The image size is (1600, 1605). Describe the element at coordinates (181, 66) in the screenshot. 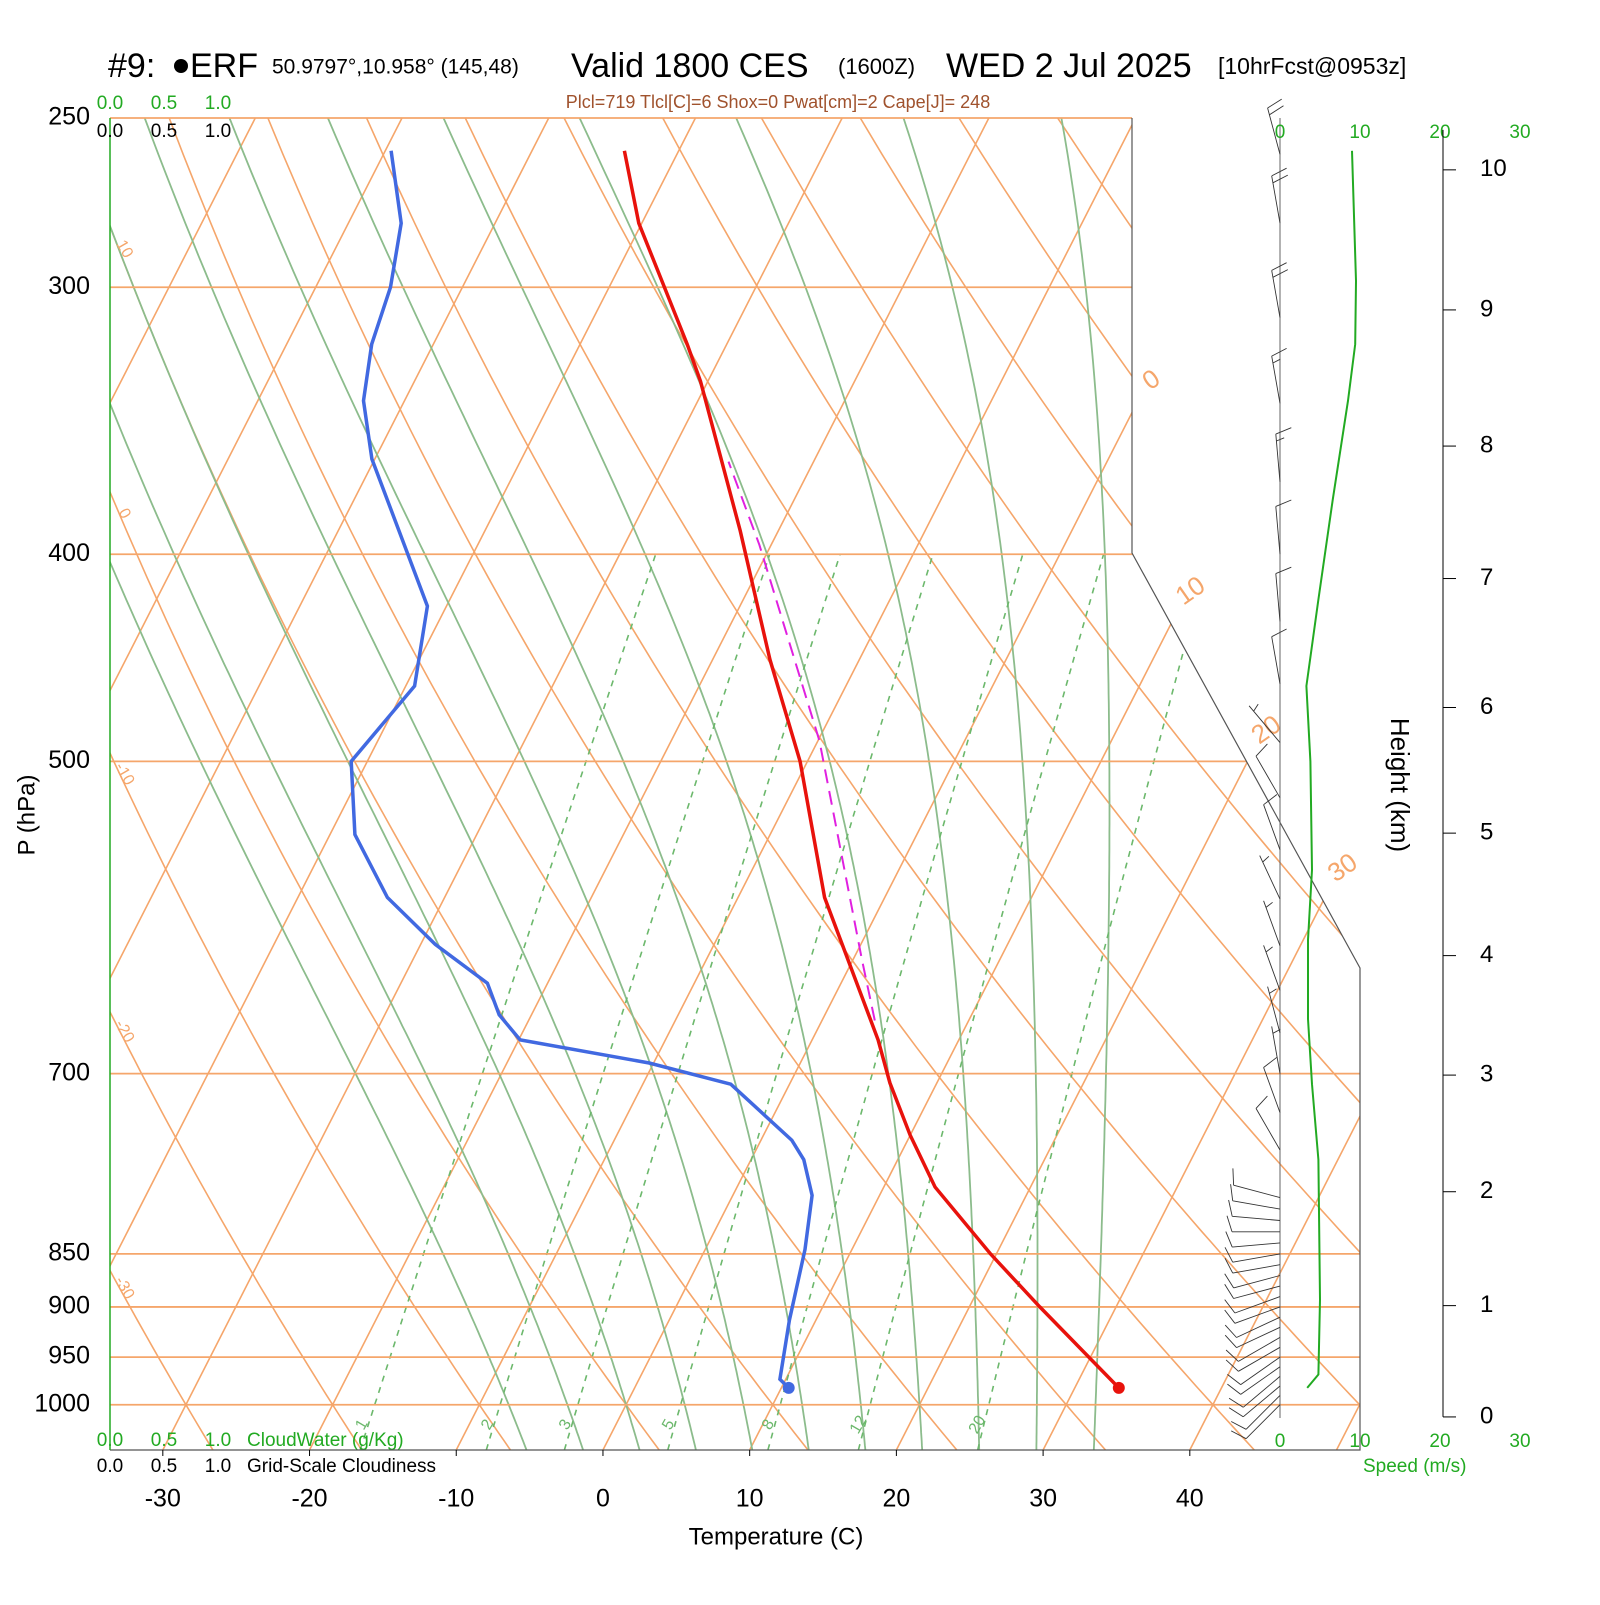

I see `station-dot` at that location.